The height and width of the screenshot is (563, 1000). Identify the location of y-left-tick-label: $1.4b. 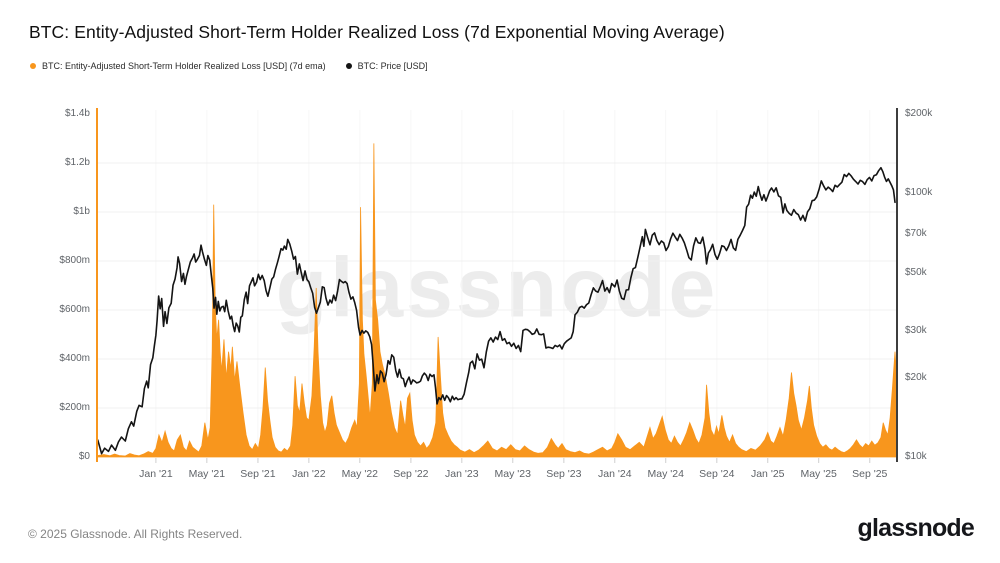
(77, 113).